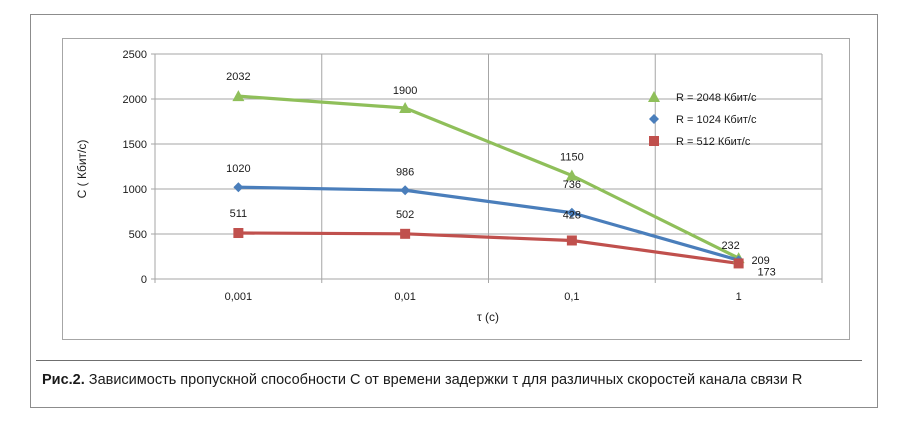 The image size is (906, 434). I want to click on caption-separator, so click(449, 360).